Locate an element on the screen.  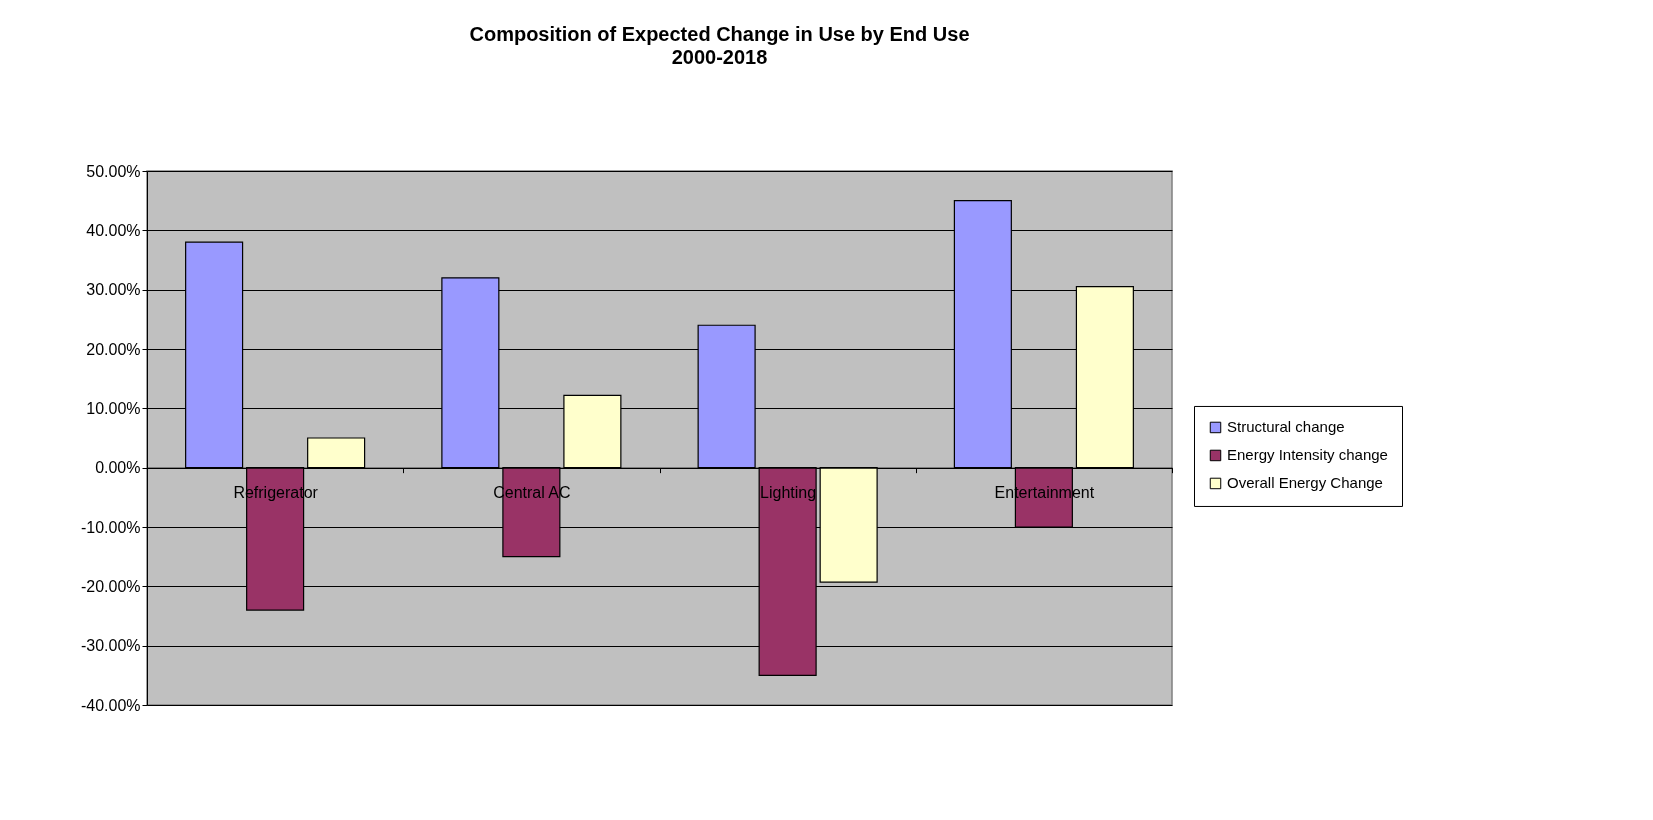
legend-label: Overall Energy Change is located at coordinates (1305, 483).